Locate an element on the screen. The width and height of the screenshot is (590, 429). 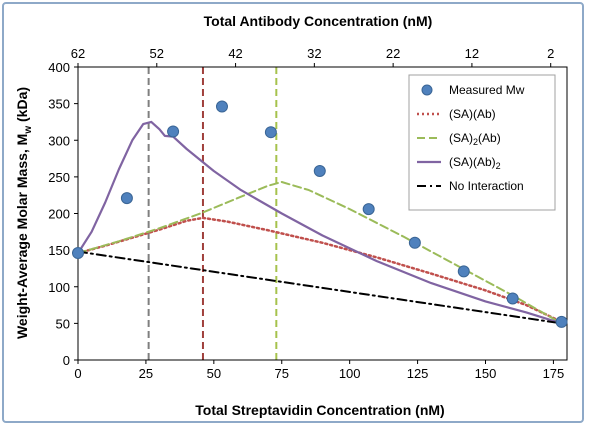
legend-label: (SA)2(Ab) is located at coordinates (475, 139).